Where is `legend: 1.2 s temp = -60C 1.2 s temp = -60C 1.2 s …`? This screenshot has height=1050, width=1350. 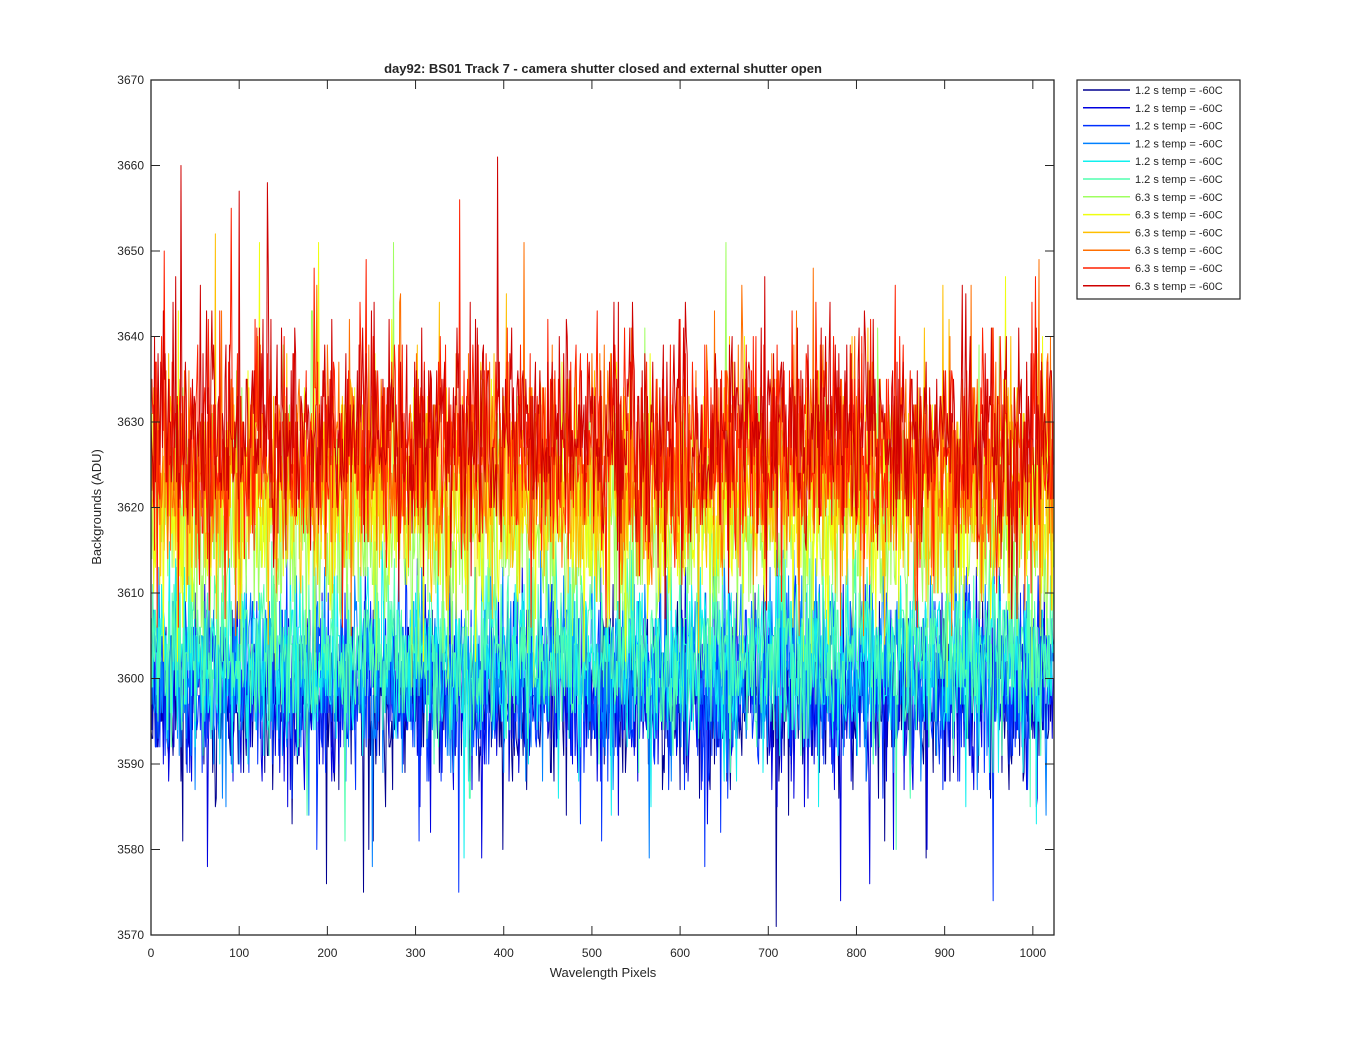 legend: 1.2 s temp = -60C 1.2 s temp = -60C 1.2 s … is located at coordinates (1158, 189).